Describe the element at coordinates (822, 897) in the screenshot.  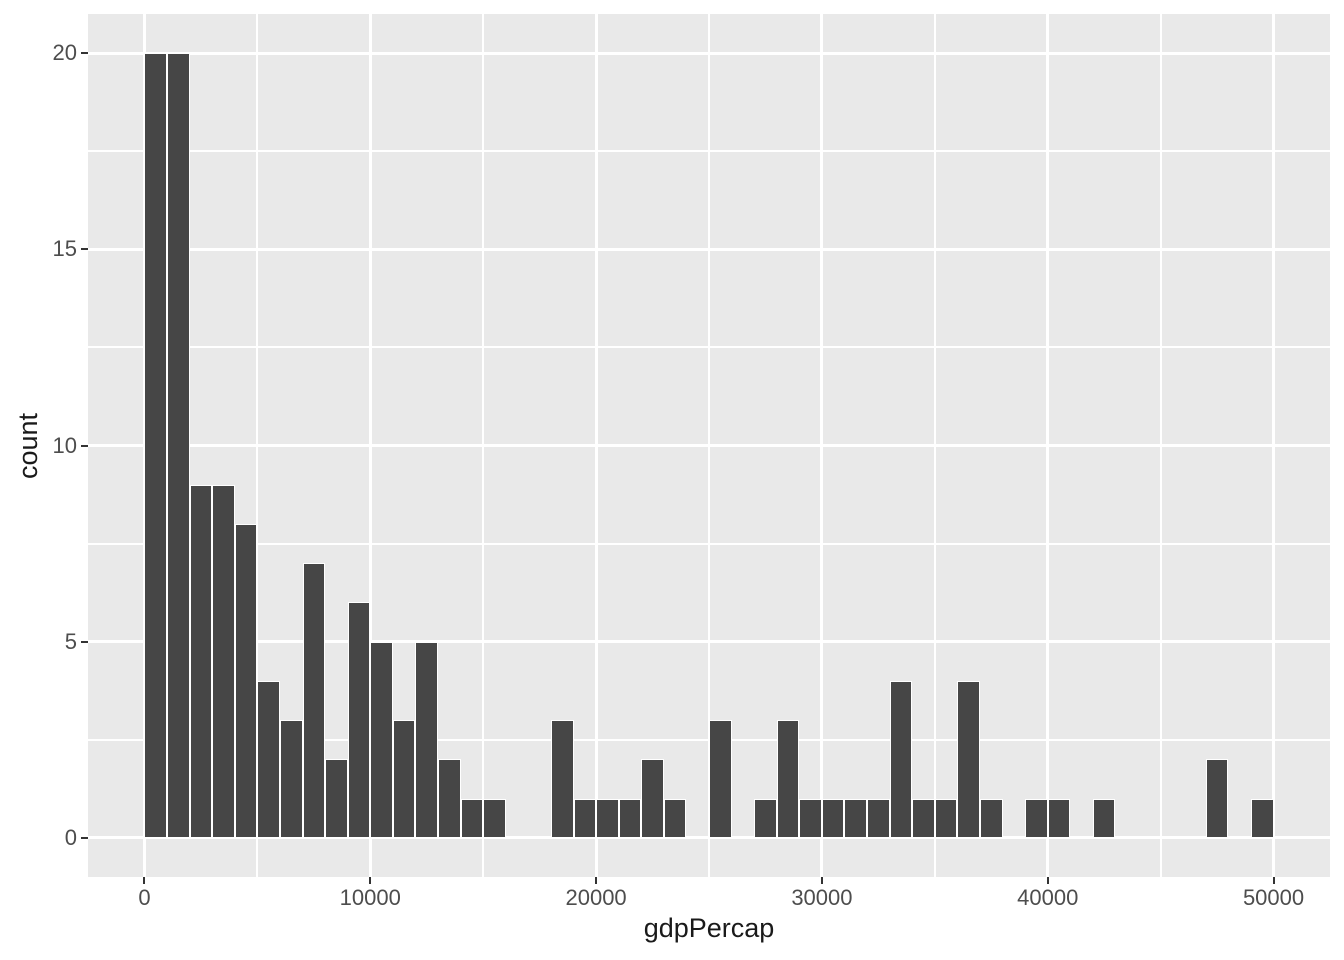
I see `x-tick-label: 30000` at that location.